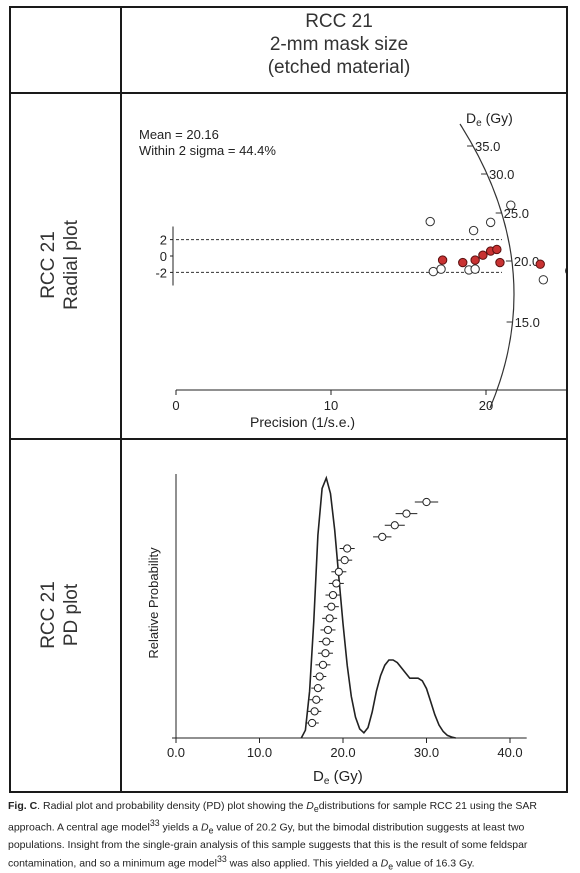 This screenshot has height=873, width=580. I want to click on pd-row-label: RCC 21 PD plot, so click(60, 614).